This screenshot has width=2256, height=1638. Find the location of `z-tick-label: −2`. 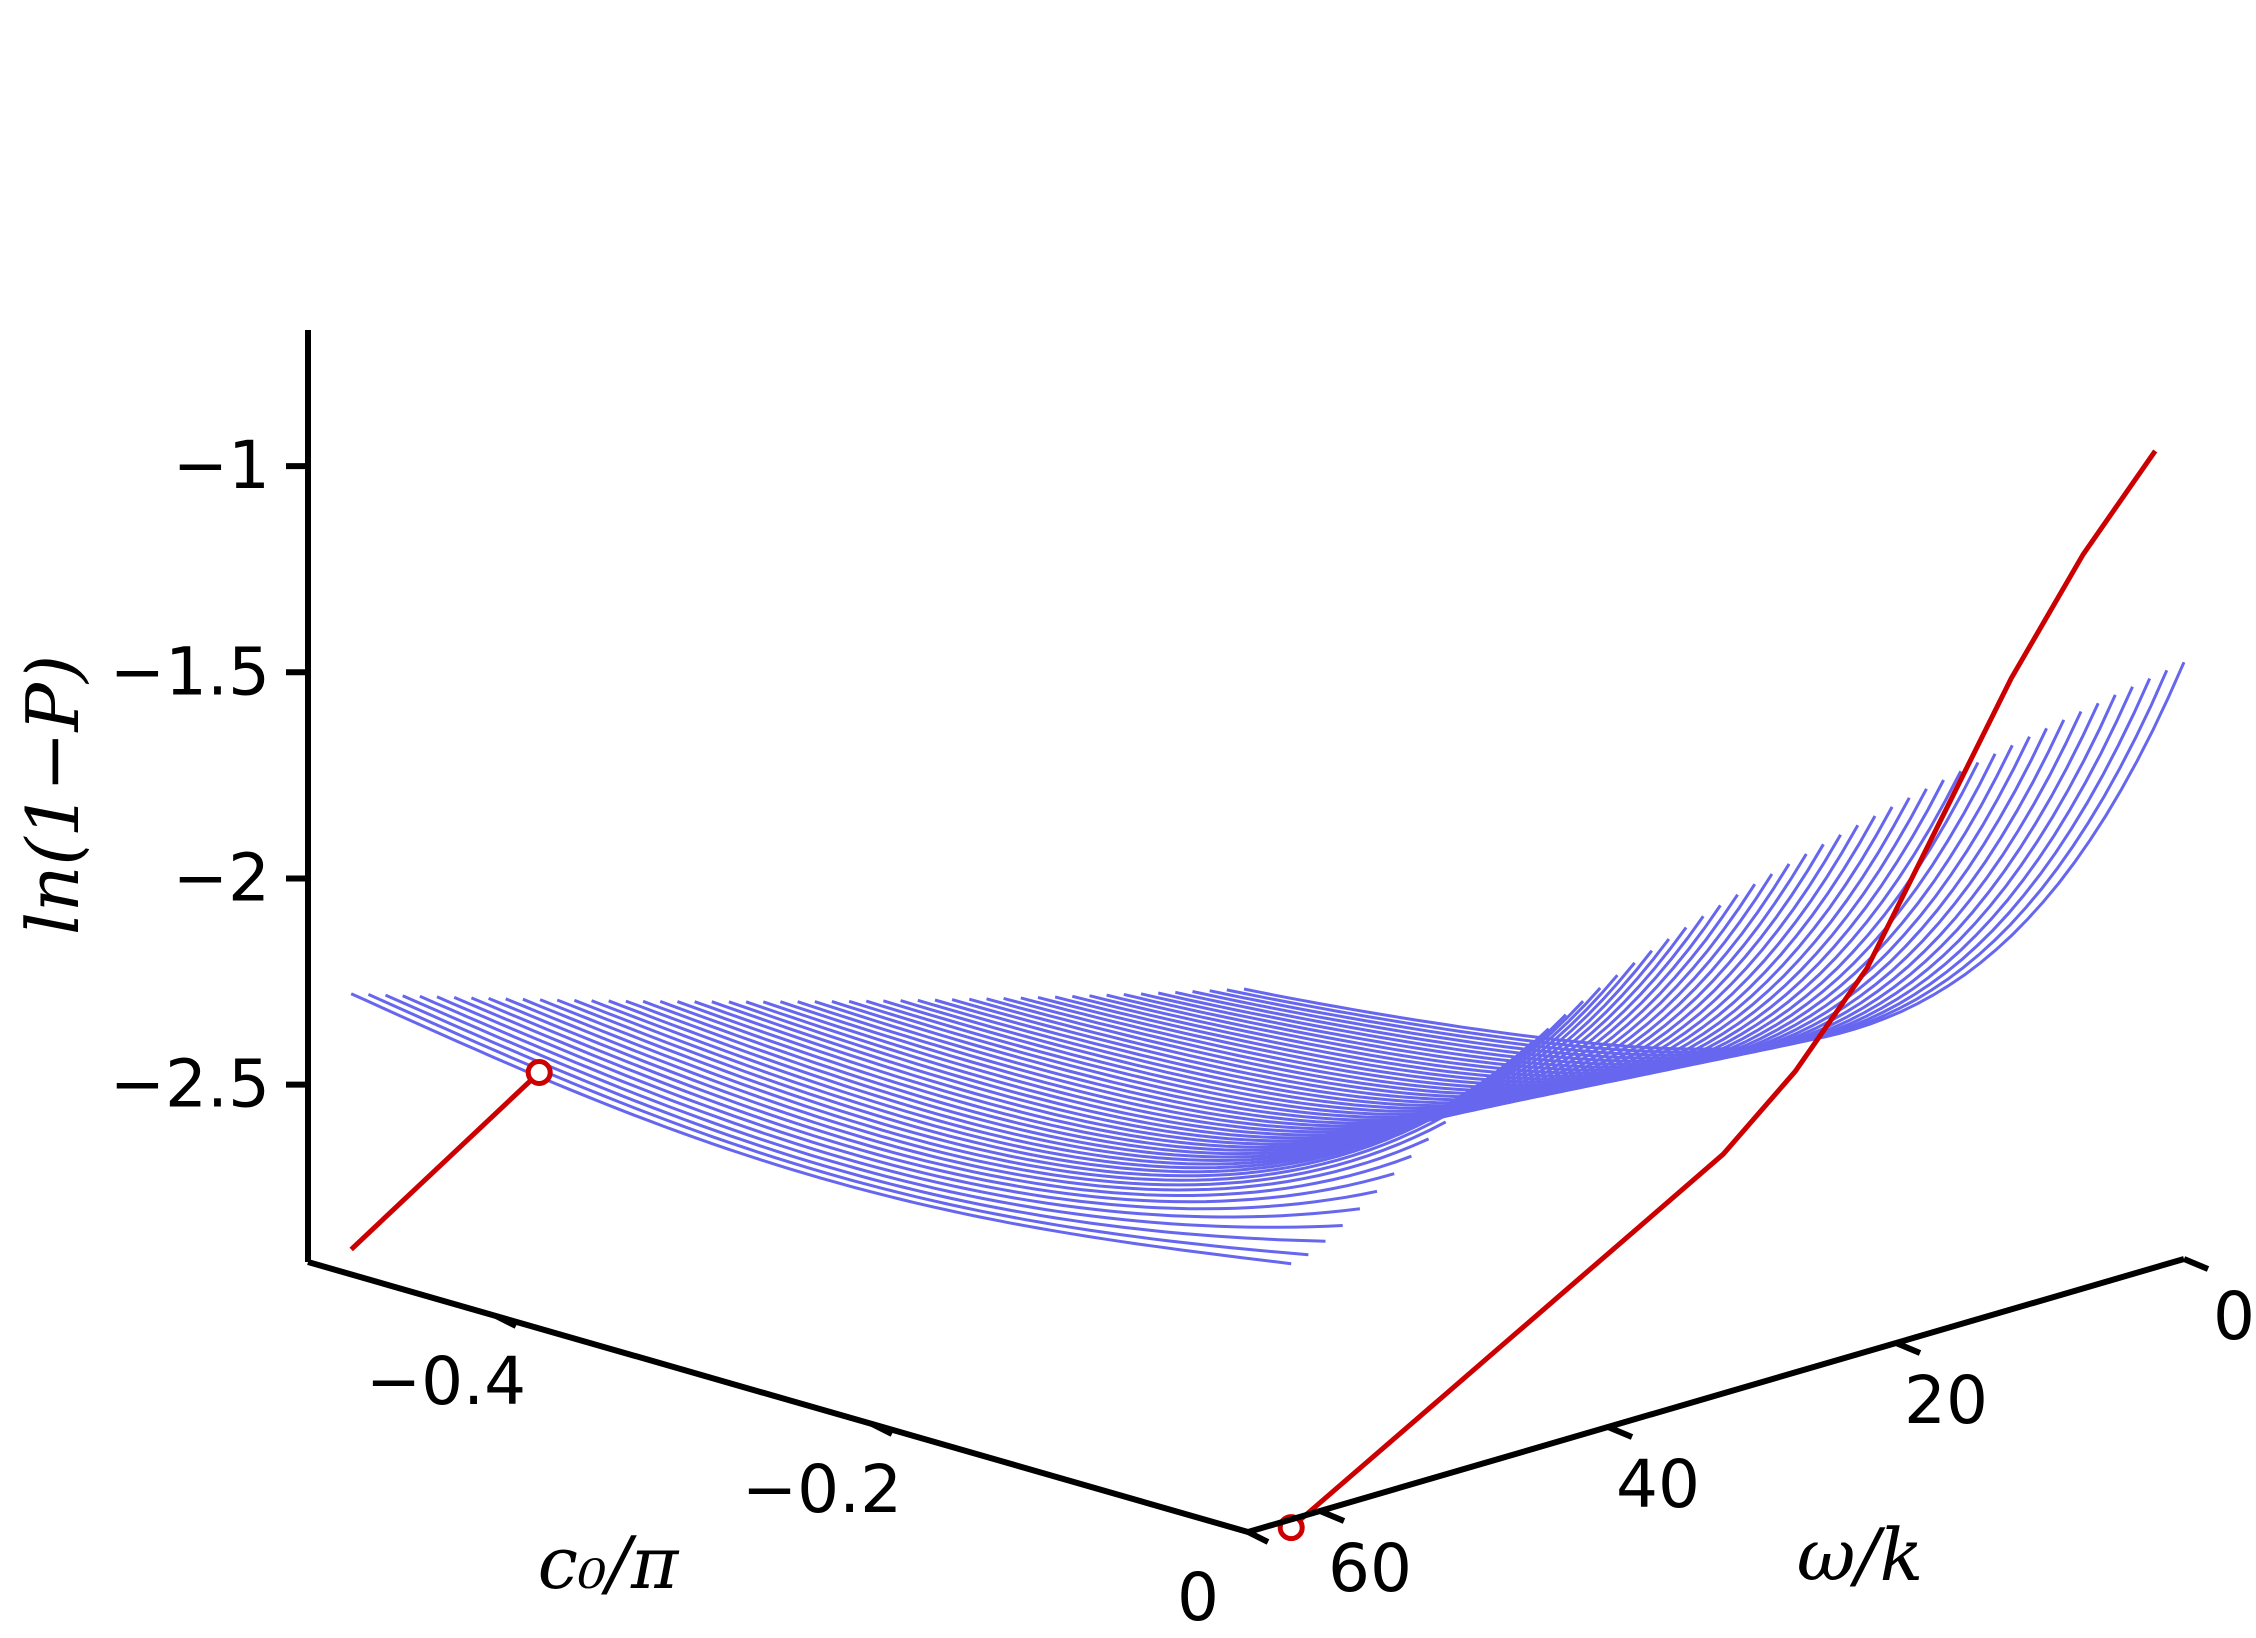

z-tick-label: −2 is located at coordinates (221, 877).